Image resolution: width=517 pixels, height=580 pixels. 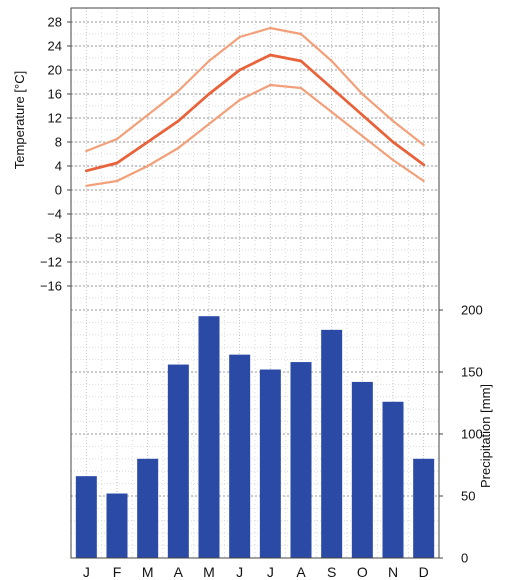 I want to click on temperature-axis-label: Temperature [°C], so click(x=19, y=120).